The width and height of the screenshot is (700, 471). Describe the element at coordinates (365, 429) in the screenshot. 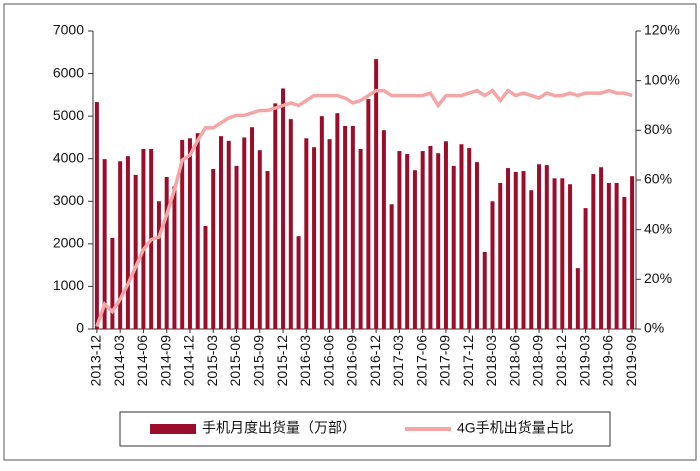

I see `legend-box` at that location.